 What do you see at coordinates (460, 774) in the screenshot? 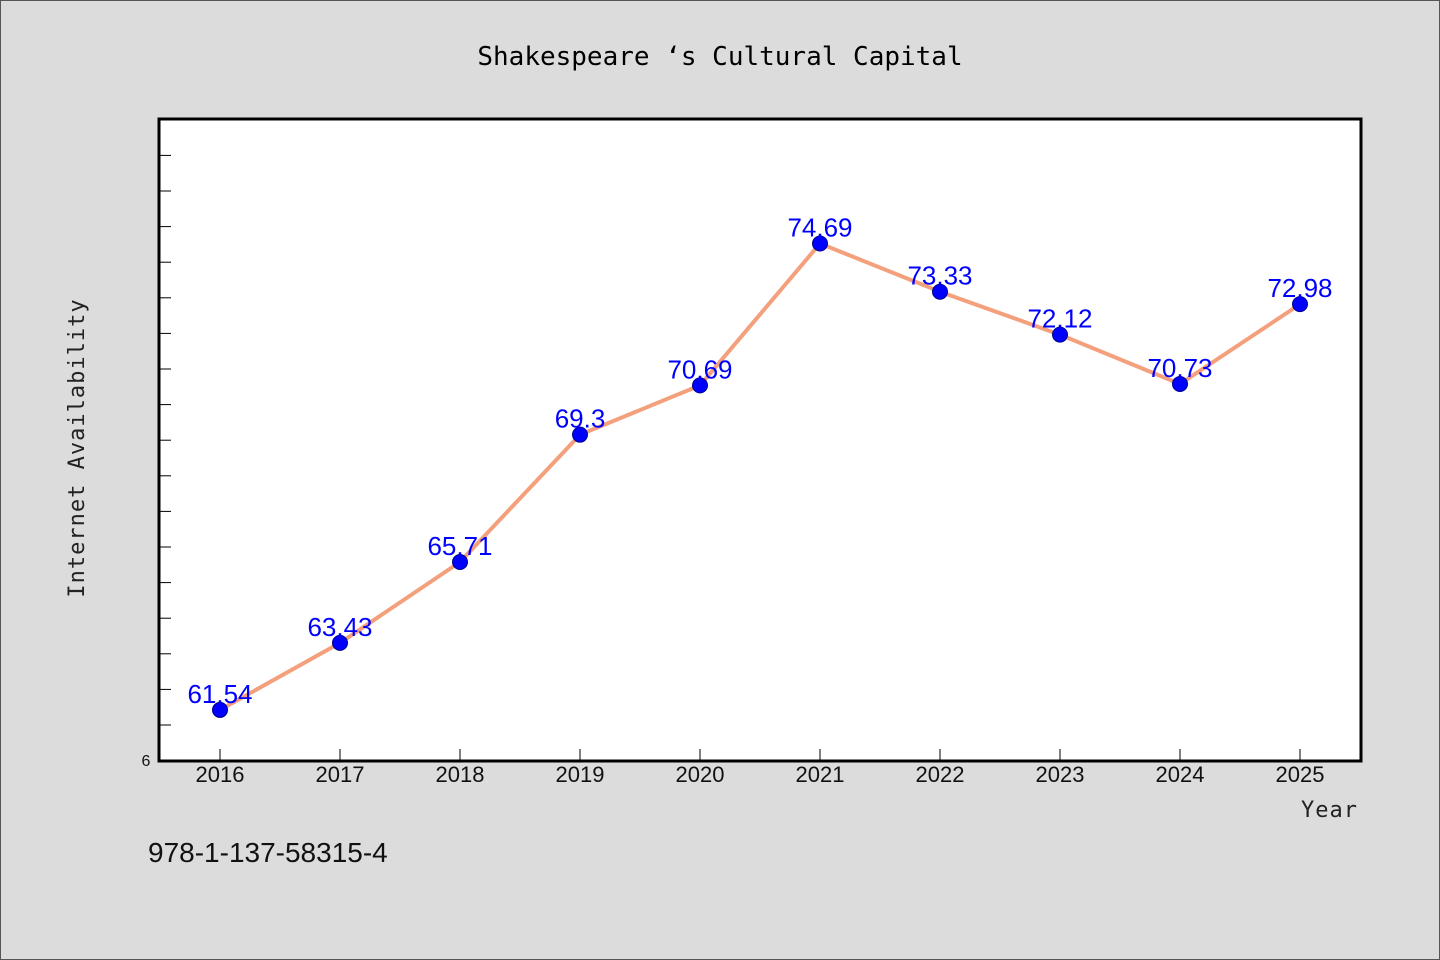
I see `x-tick-label: 2018` at bounding box center [460, 774].